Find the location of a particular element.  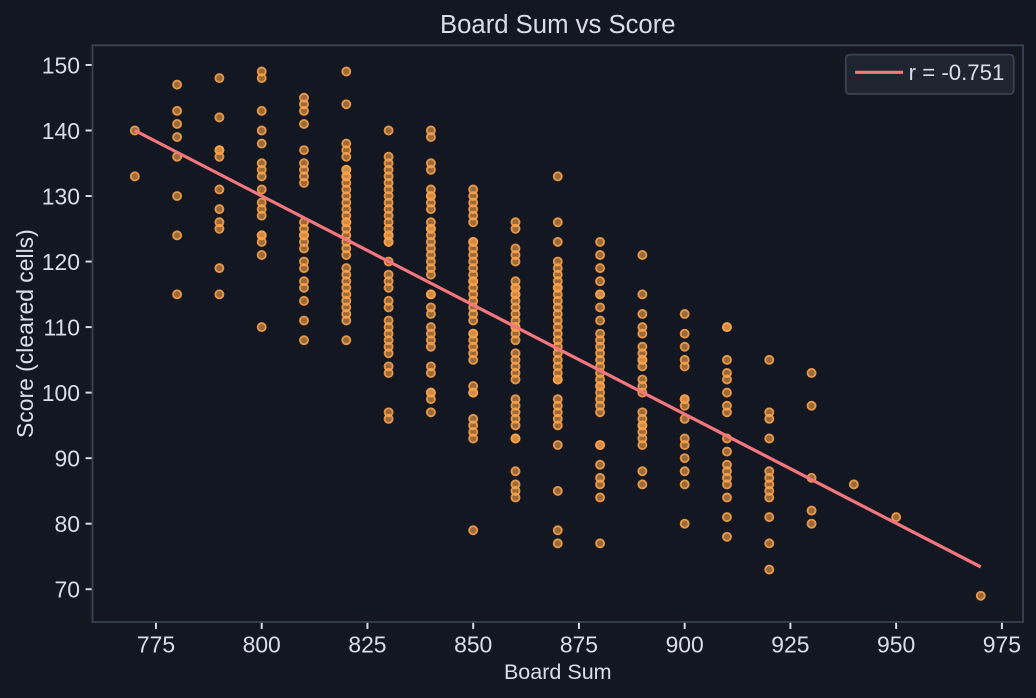

svg-text: 925 is located at coordinates (790, 644).